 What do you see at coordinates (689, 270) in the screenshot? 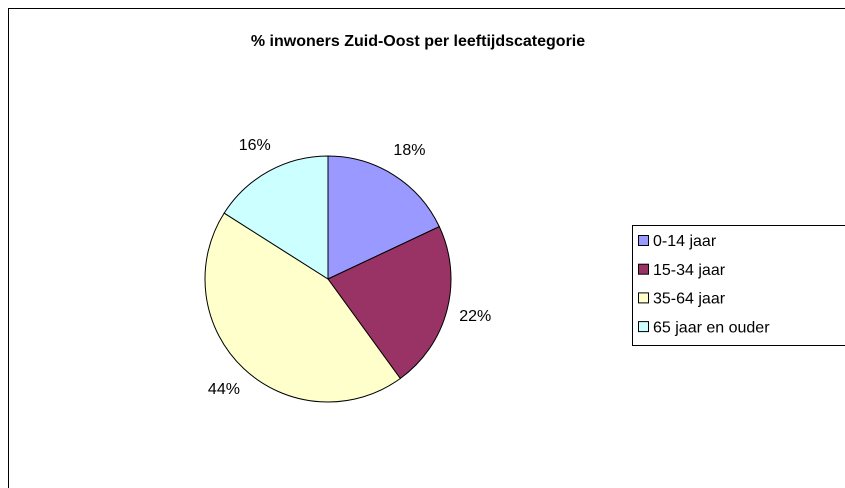
I see `legend-label: 15-34 jaar` at bounding box center [689, 270].